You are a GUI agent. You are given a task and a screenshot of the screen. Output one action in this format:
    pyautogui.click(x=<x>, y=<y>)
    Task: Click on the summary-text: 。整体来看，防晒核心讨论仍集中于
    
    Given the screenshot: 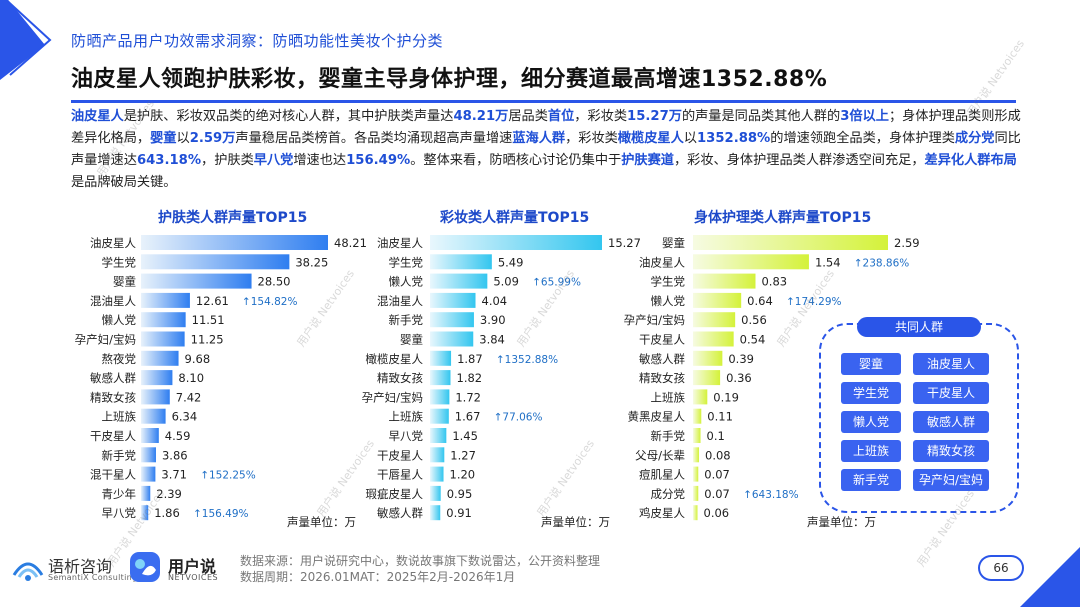 What is the action you would take?
    pyautogui.click(x=516, y=160)
    